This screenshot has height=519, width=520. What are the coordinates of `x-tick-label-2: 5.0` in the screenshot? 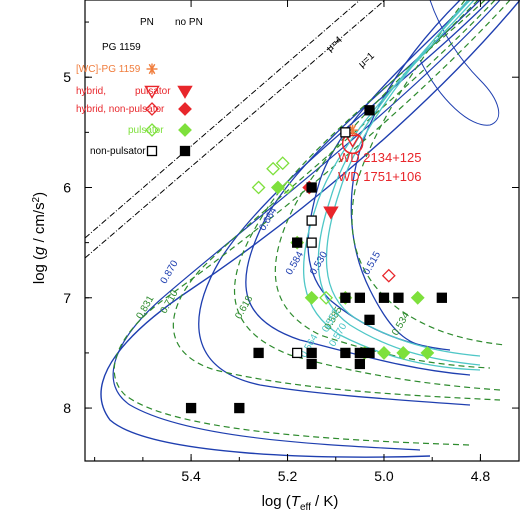 It's located at (384, 476).